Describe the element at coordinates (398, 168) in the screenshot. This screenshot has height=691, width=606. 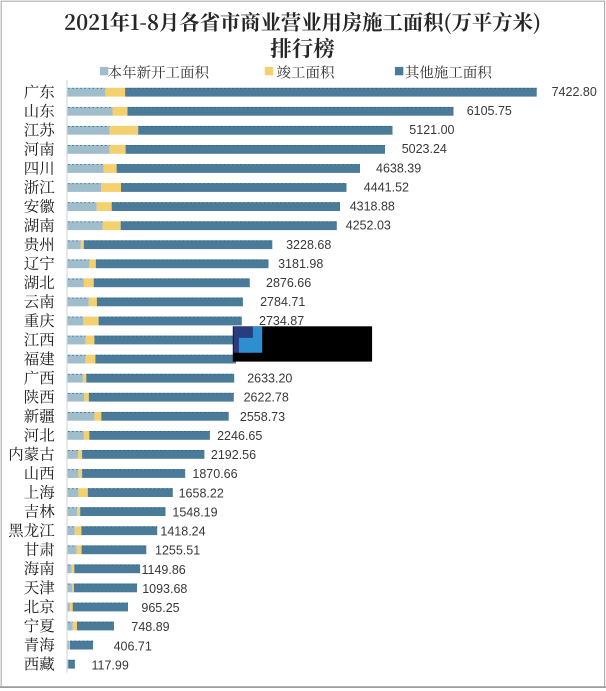
I see `svg-text: 4638.39` at that location.